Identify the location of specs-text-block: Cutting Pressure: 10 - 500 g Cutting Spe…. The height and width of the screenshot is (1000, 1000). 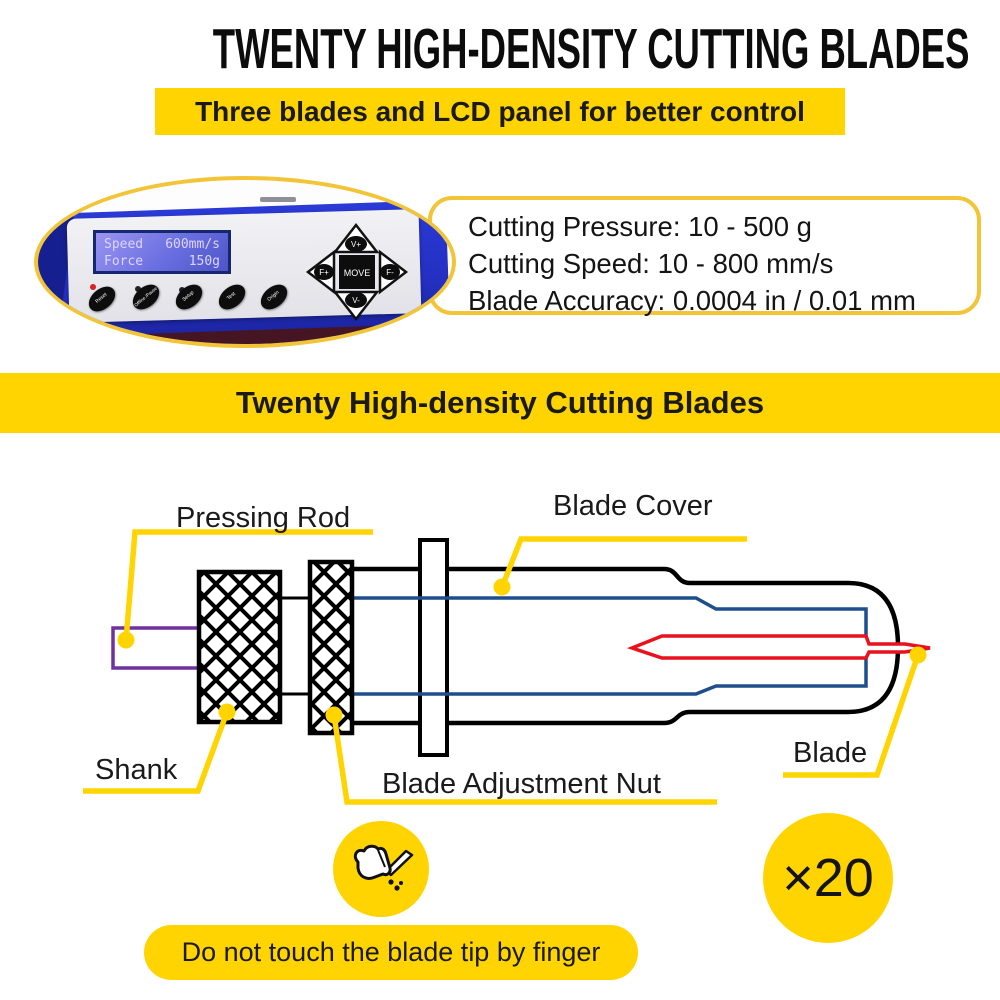
(692, 263).